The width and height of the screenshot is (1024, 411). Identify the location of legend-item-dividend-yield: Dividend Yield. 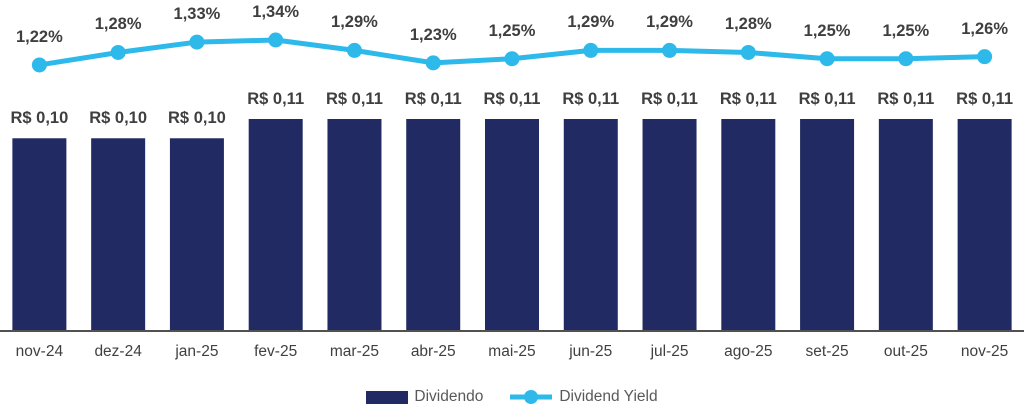
(583, 397).